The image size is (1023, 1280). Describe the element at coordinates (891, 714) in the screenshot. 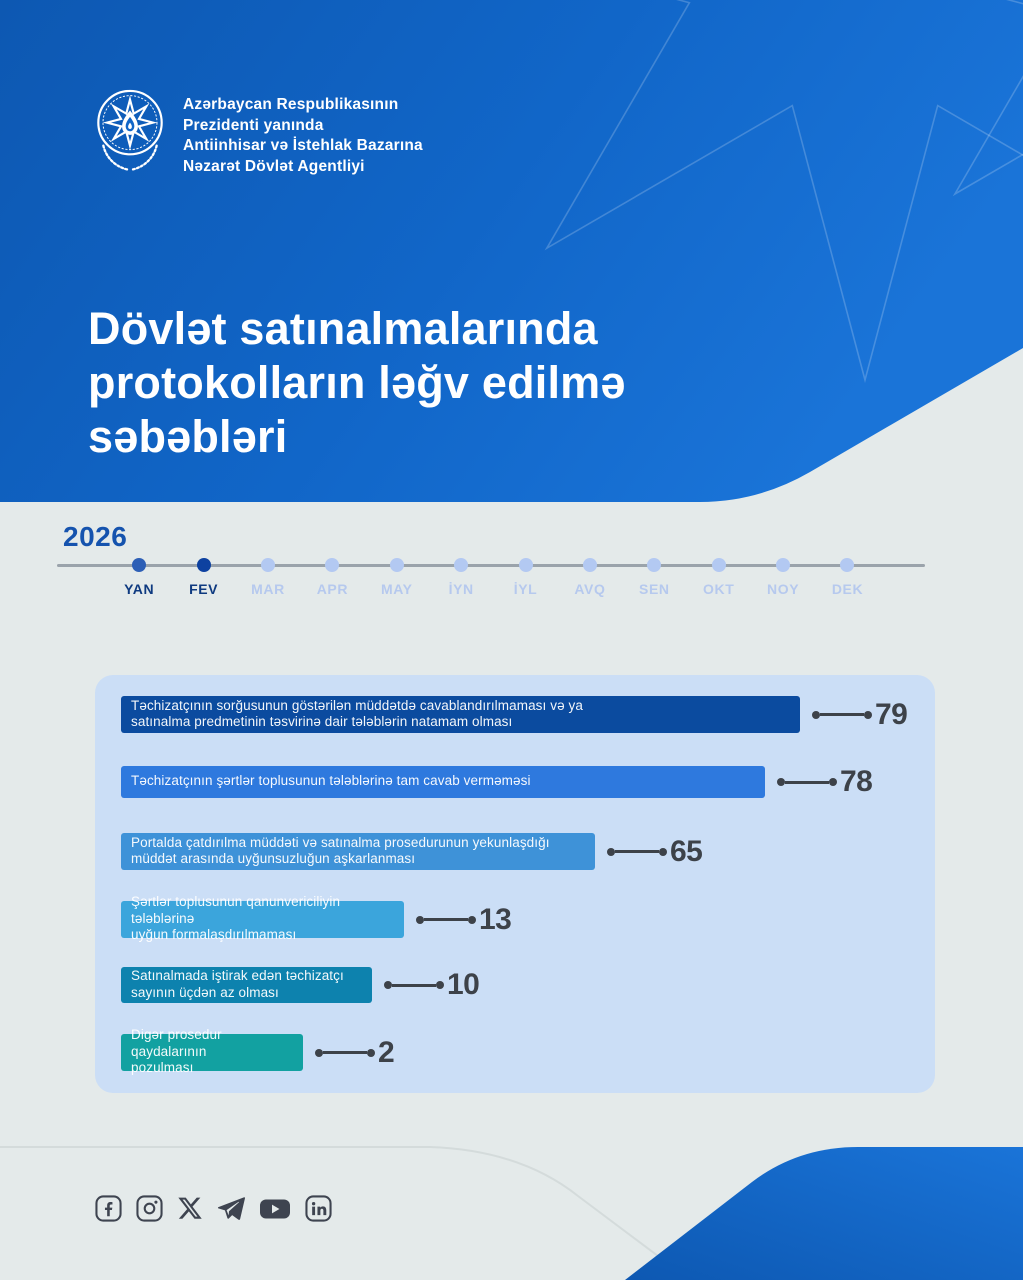

I see `bar-value: 79` at that location.